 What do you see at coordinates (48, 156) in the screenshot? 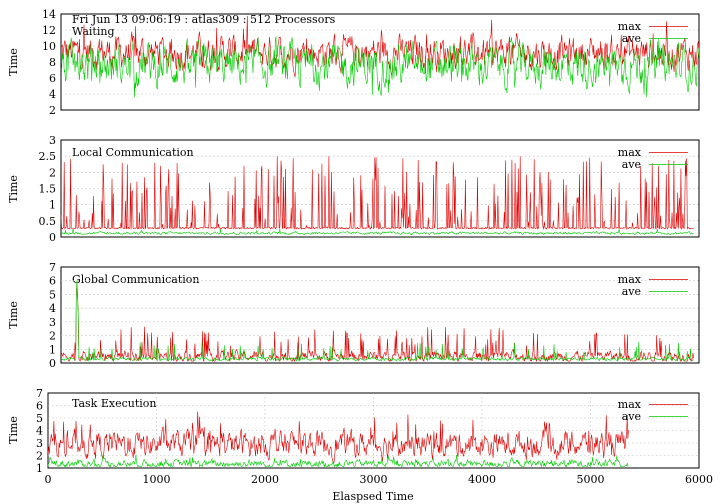
I see `y-tick-label: 2.5` at bounding box center [48, 156].